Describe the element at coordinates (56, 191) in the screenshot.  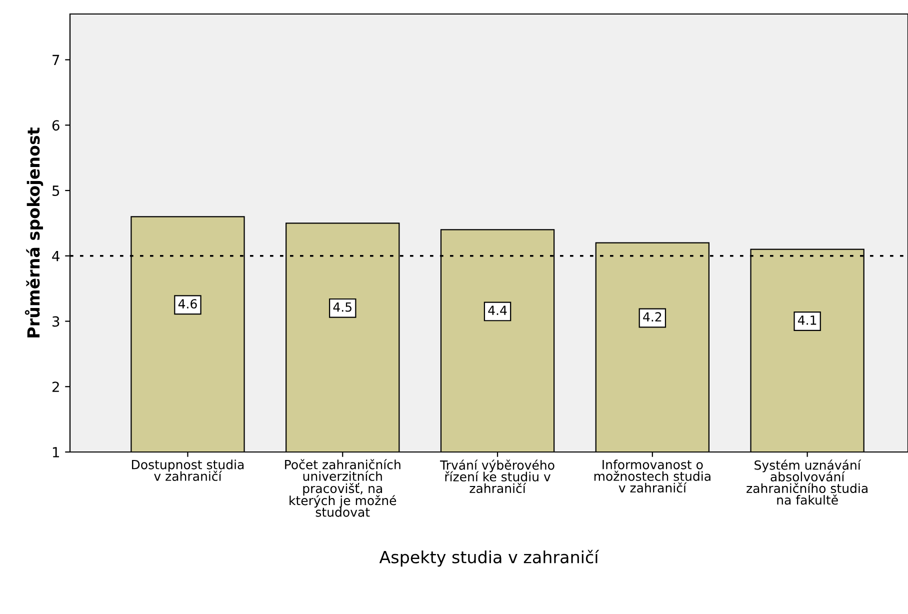
I see `y-tick-label: 5` at that location.